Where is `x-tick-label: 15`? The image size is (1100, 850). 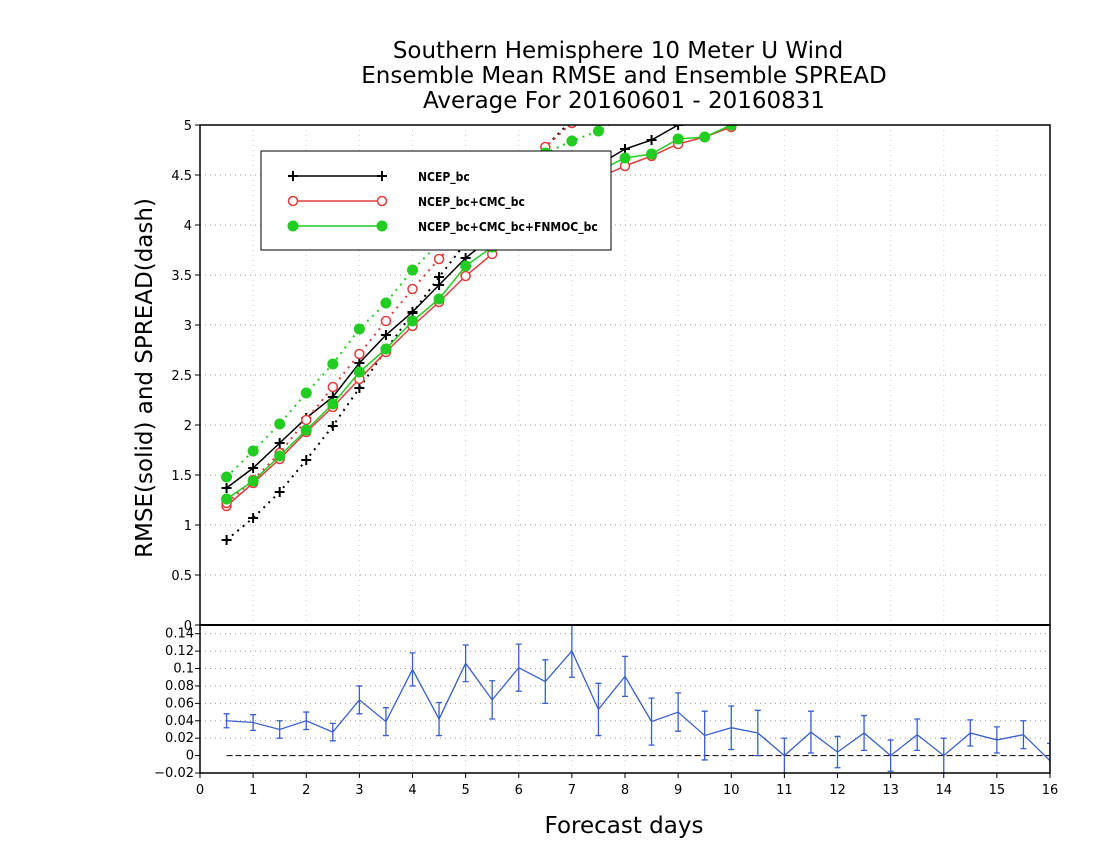 x-tick-label: 15 is located at coordinates (997, 790).